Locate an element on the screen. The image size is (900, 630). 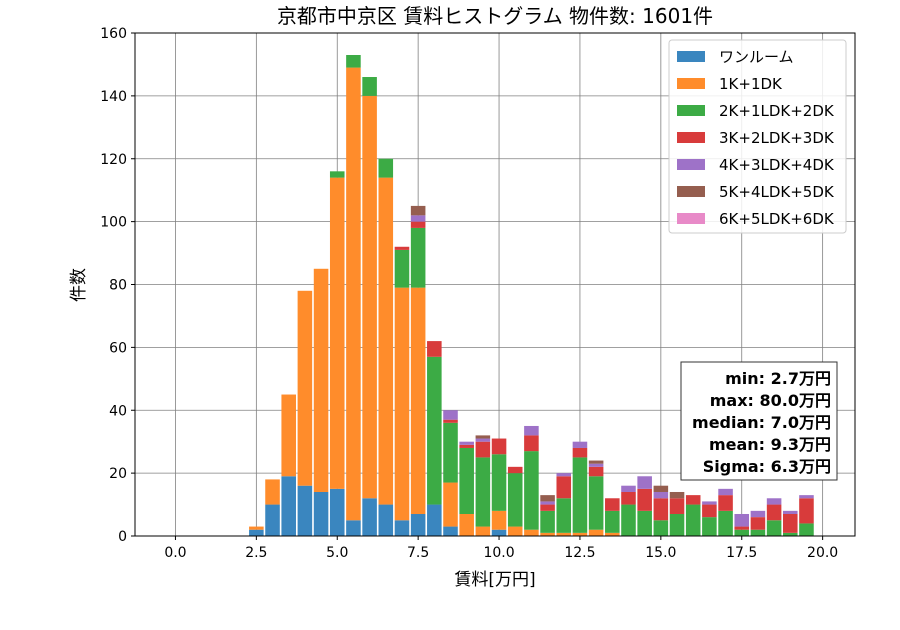
legend-label: 5K+4LDK+5DK is located at coordinates (777, 192).